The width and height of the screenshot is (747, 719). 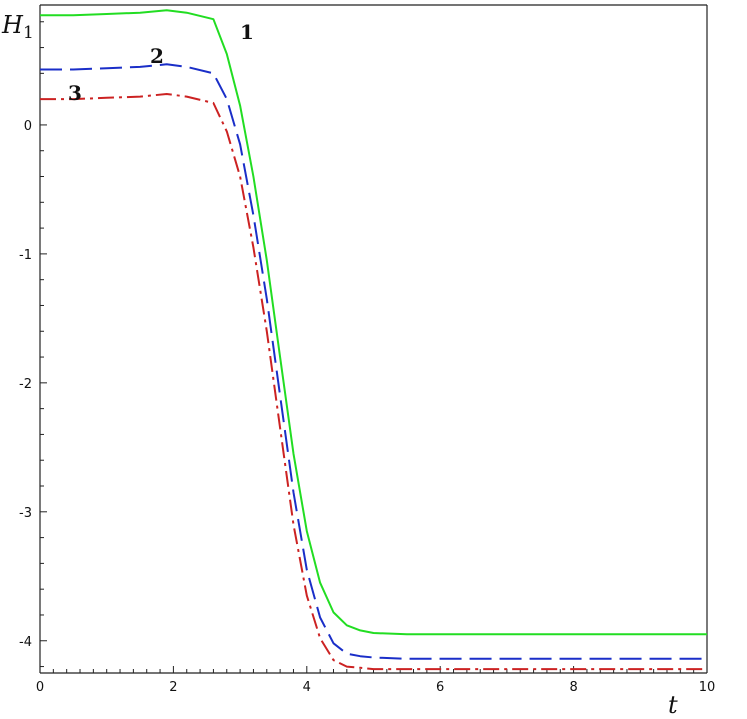 What do you see at coordinates (173, 687) in the screenshot?
I see `x-tick-label: 2` at bounding box center [173, 687].